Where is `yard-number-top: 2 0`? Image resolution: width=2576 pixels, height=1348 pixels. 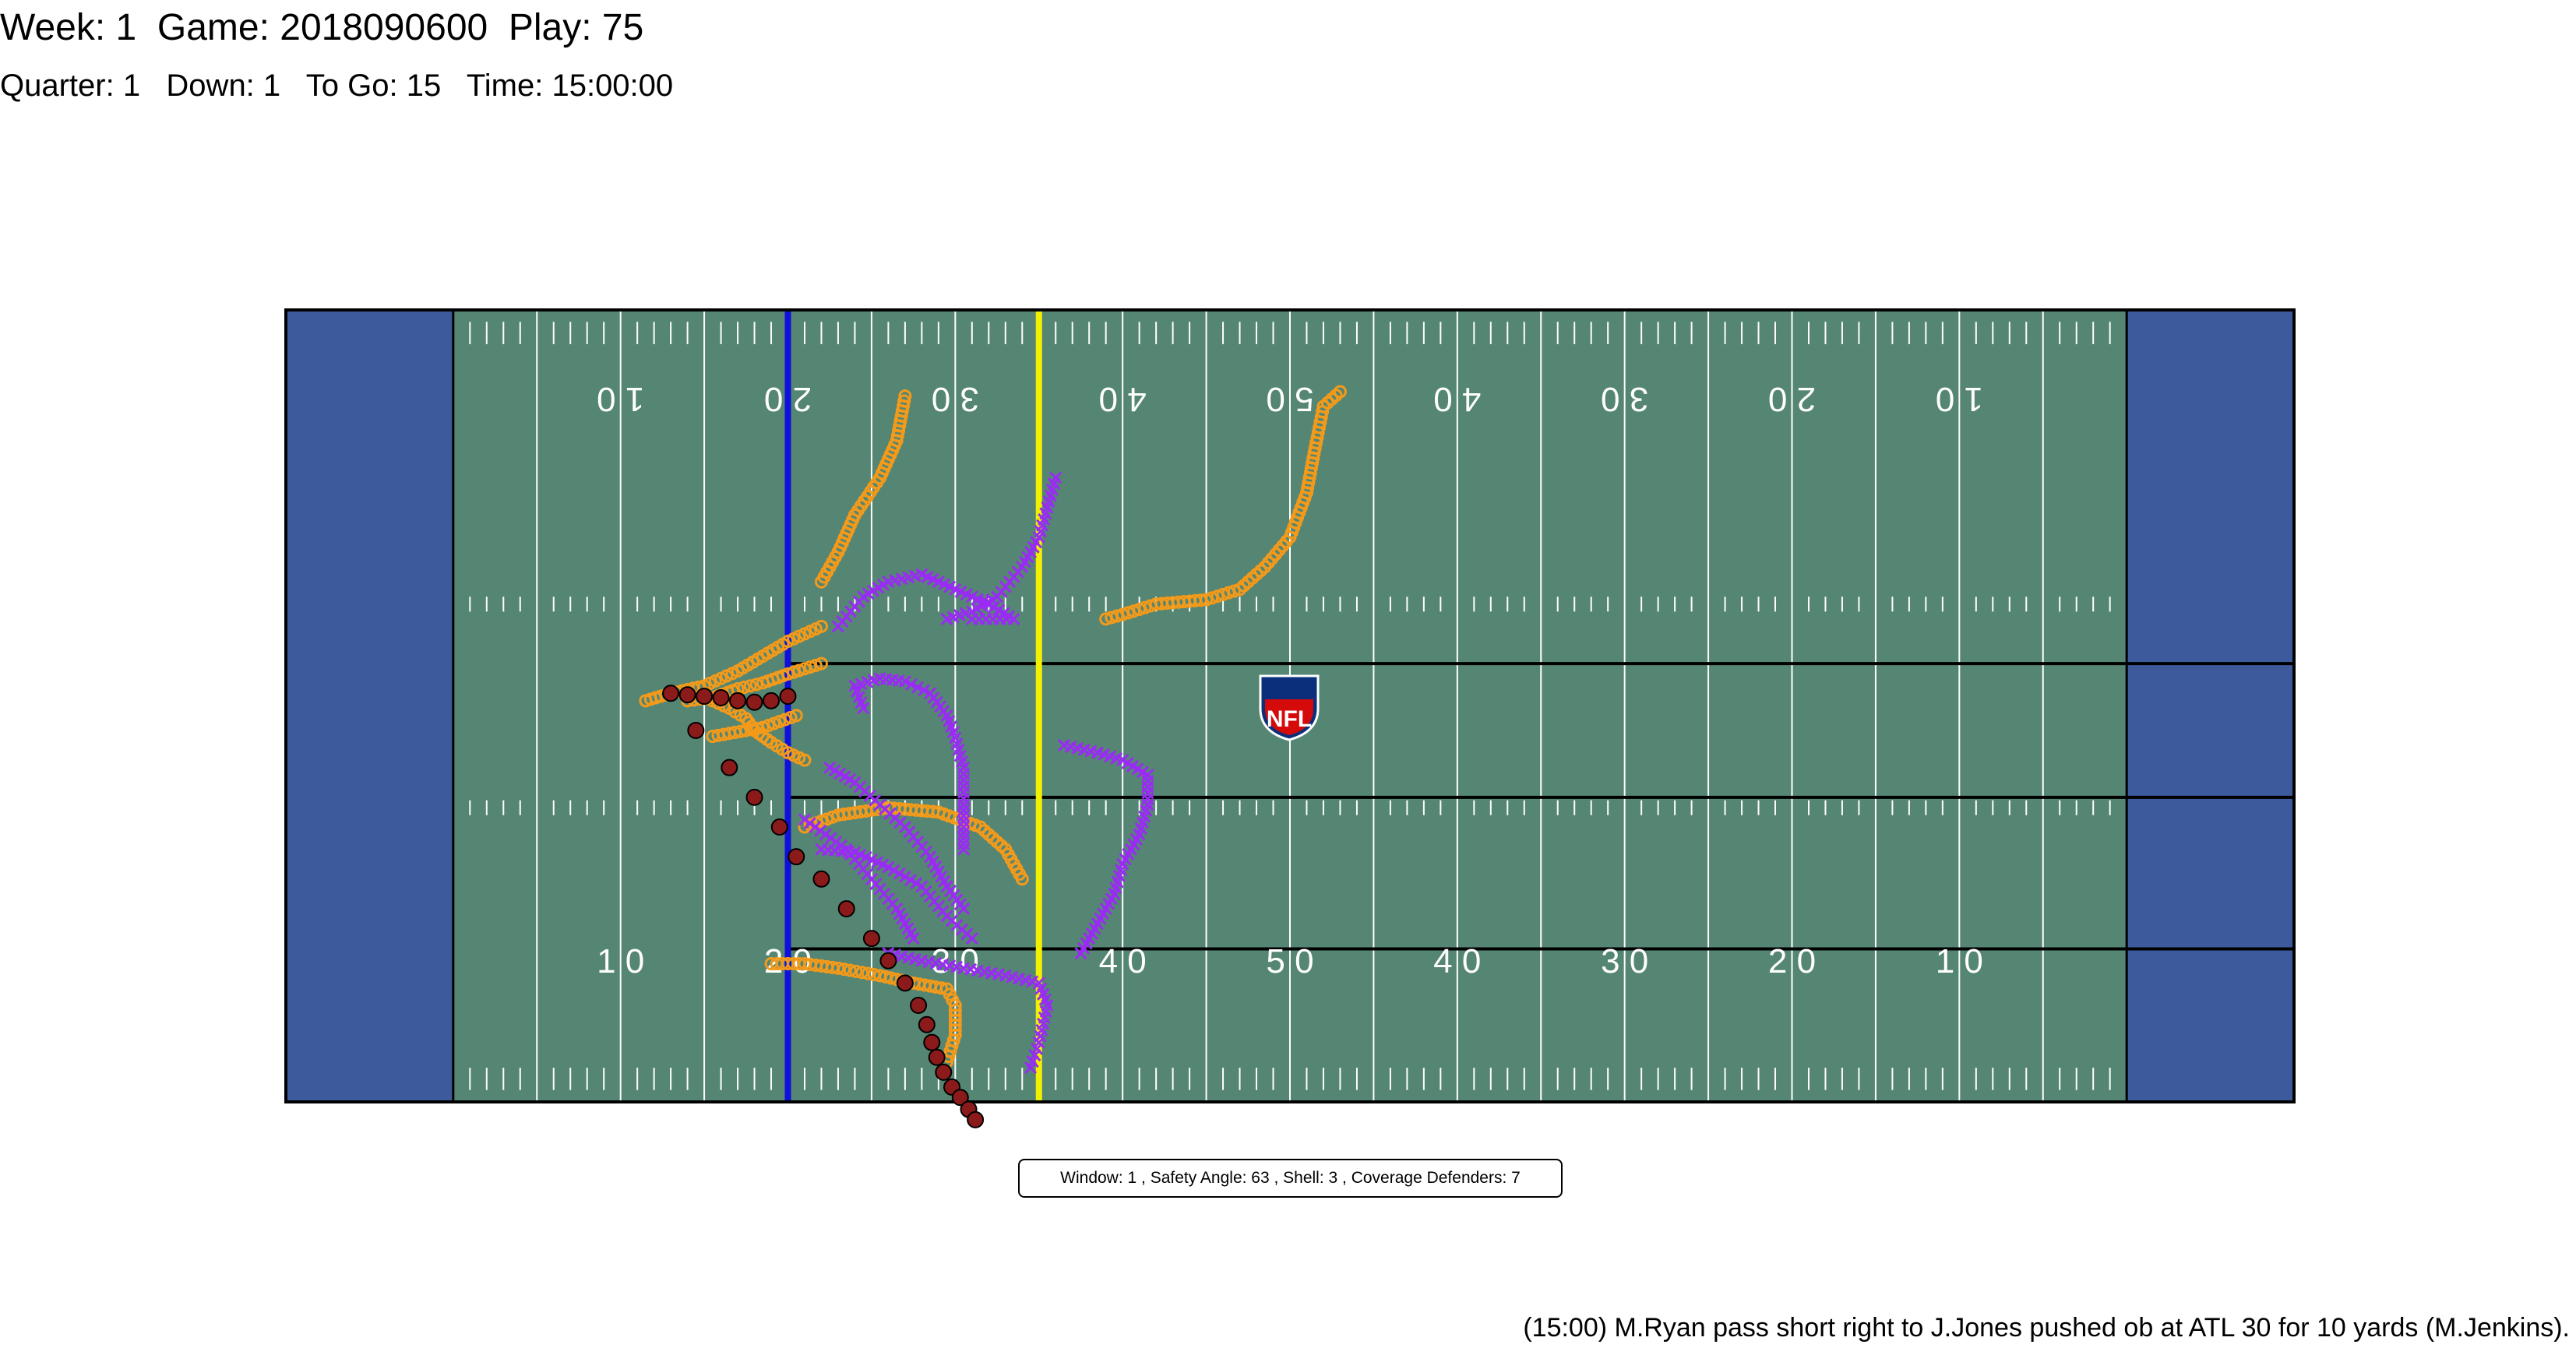
yard-number-top: 2 0 is located at coordinates (1792, 399).